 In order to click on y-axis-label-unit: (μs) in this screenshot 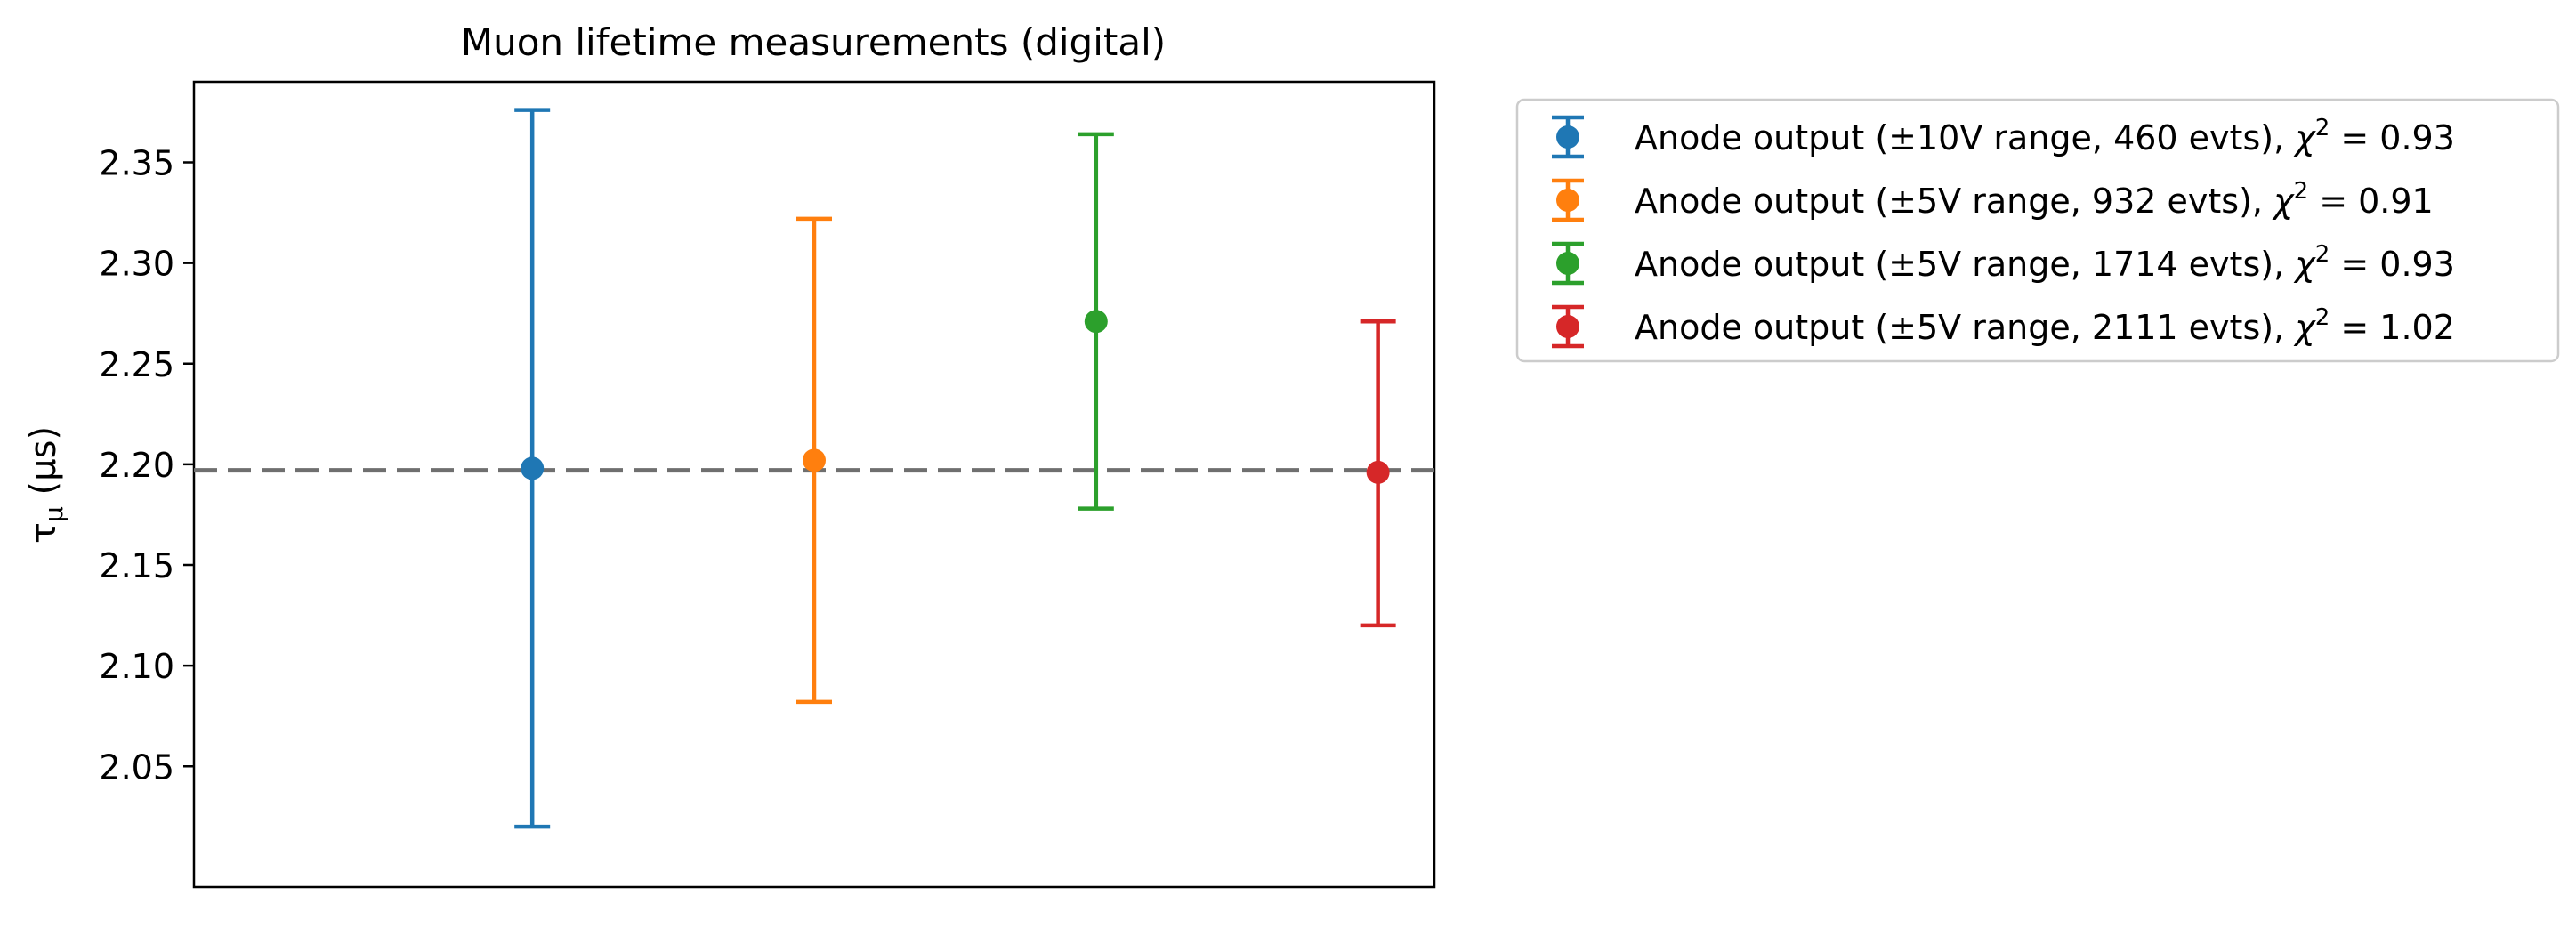, I will do `click(43, 466)`.